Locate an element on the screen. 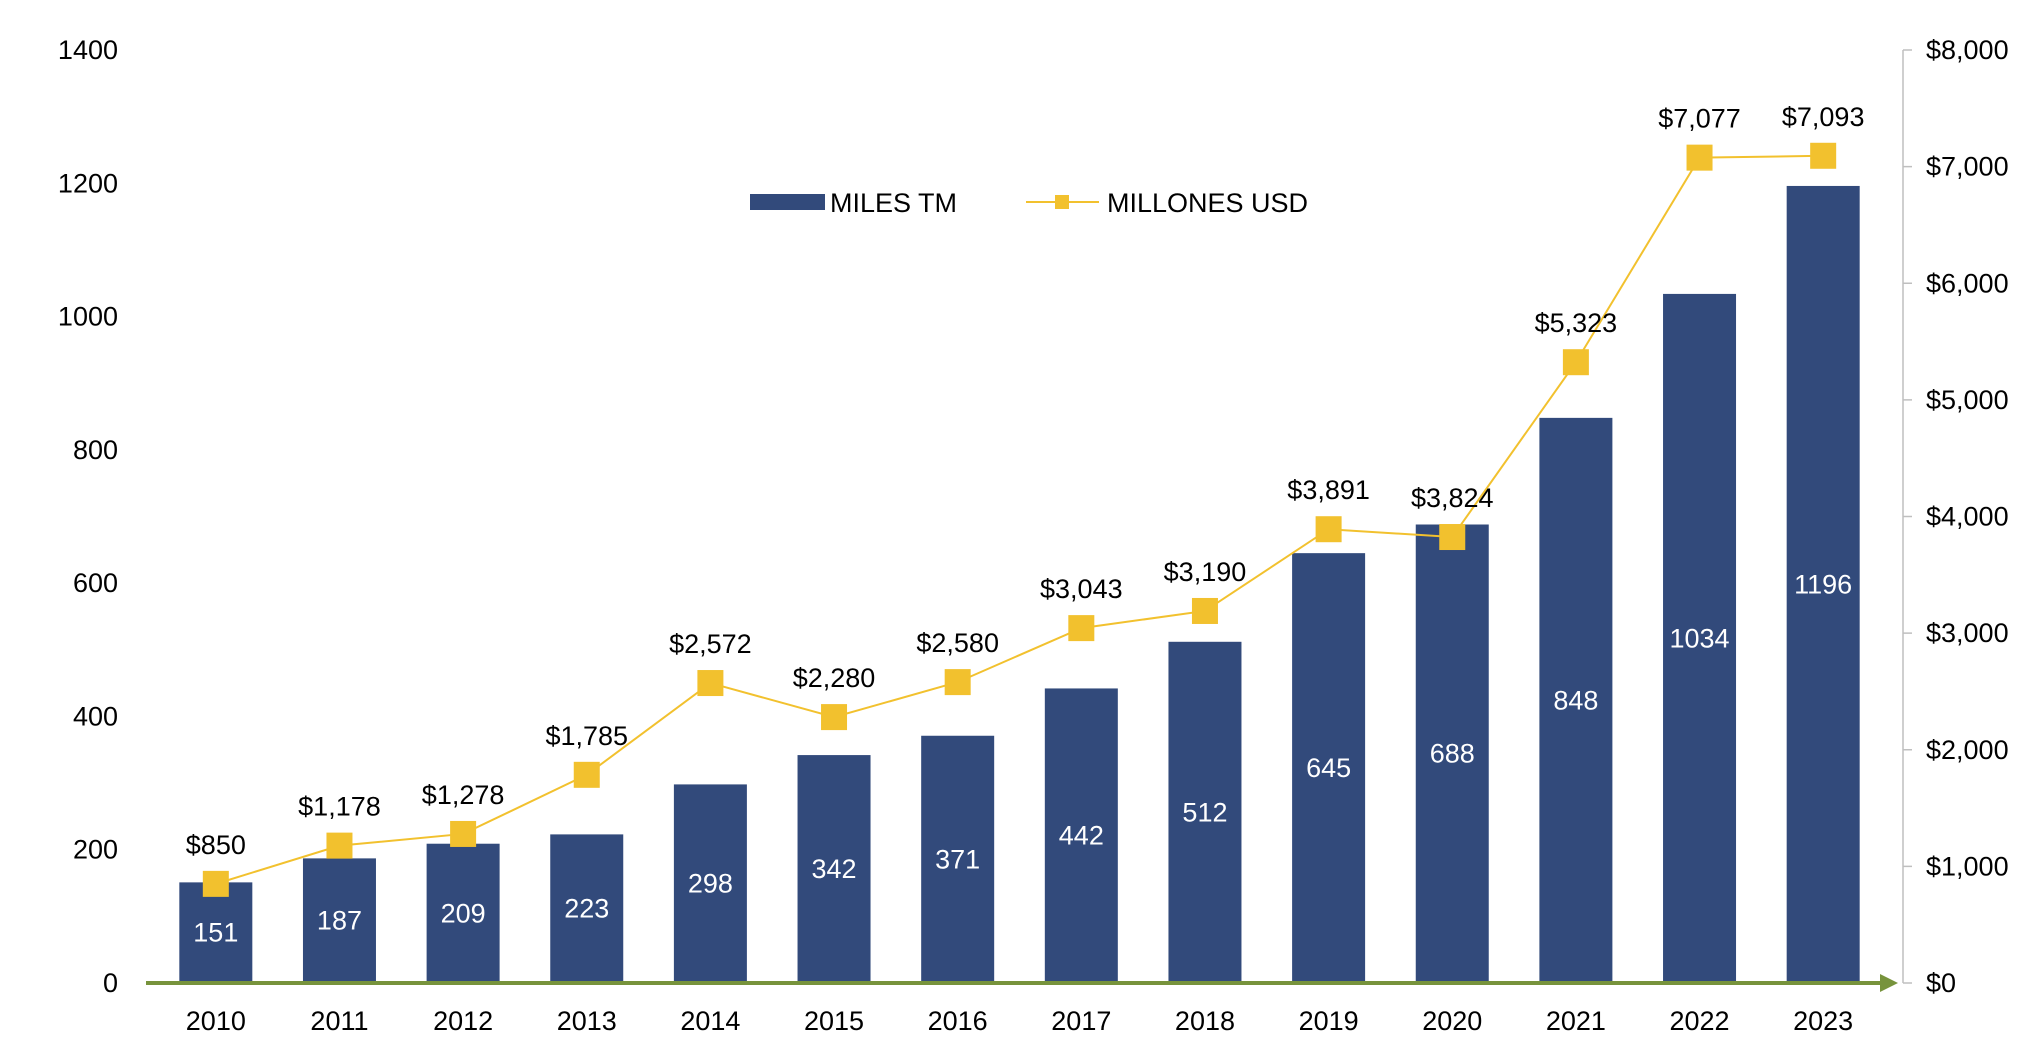 The width and height of the screenshot is (2044, 1061). x-tick-label: 2019 is located at coordinates (1329, 1021).